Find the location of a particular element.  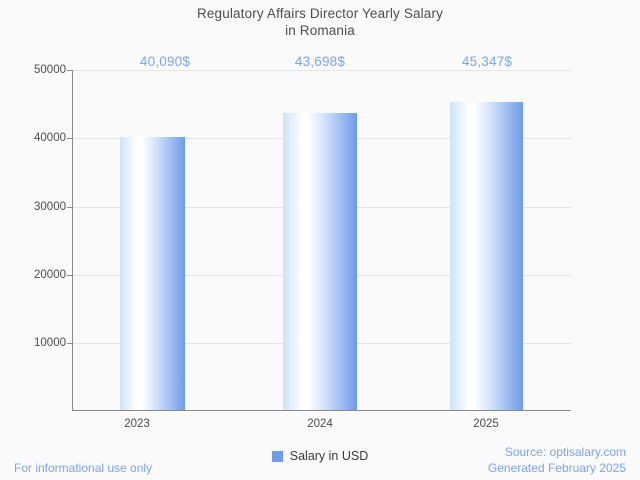

chart-title-line-2: in Romania is located at coordinates (320, 30).